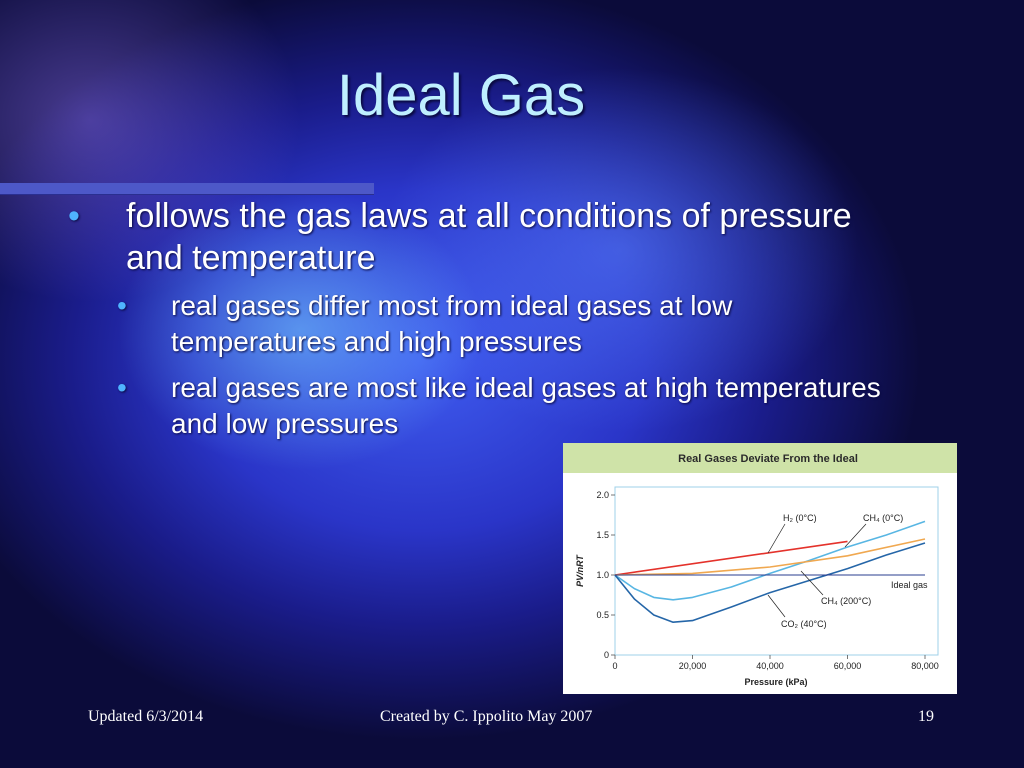  I want to click on y-tick-label: 2.0, so click(602, 495).